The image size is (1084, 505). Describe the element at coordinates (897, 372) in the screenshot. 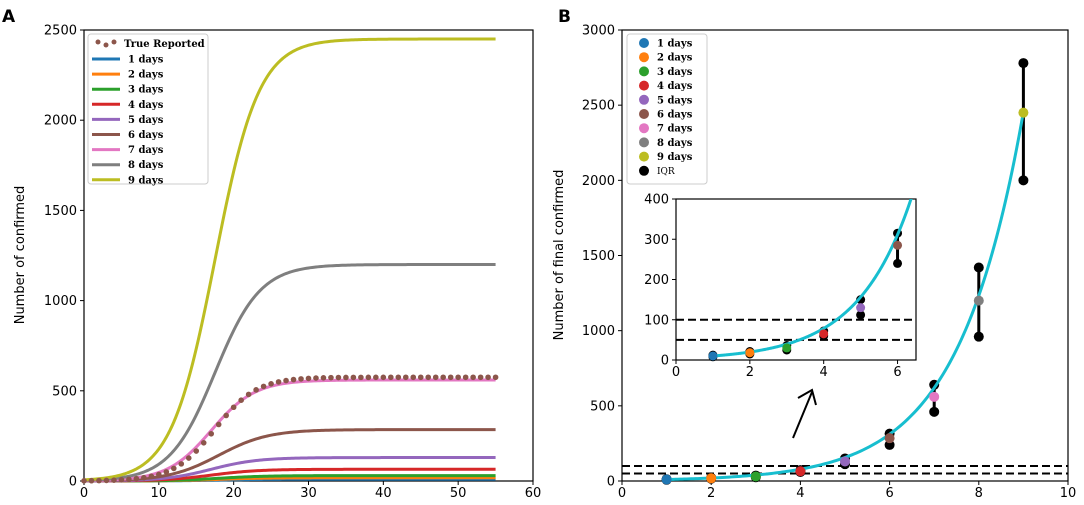

I see `inset-x-tick-label: 6` at that location.